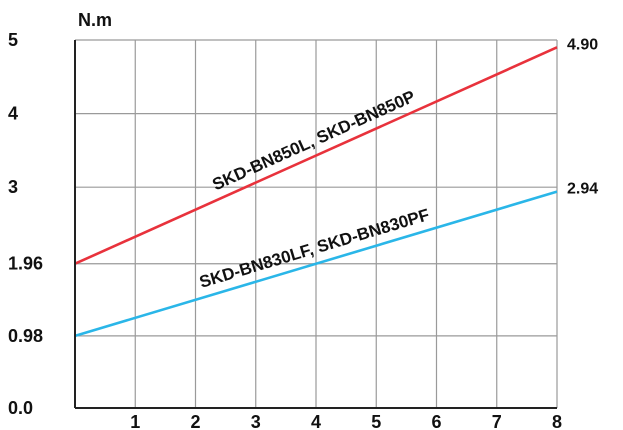 This screenshot has width=623, height=430. Describe the element at coordinates (557, 421) in the screenshot. I see `x-tick-label: 8` at that location.